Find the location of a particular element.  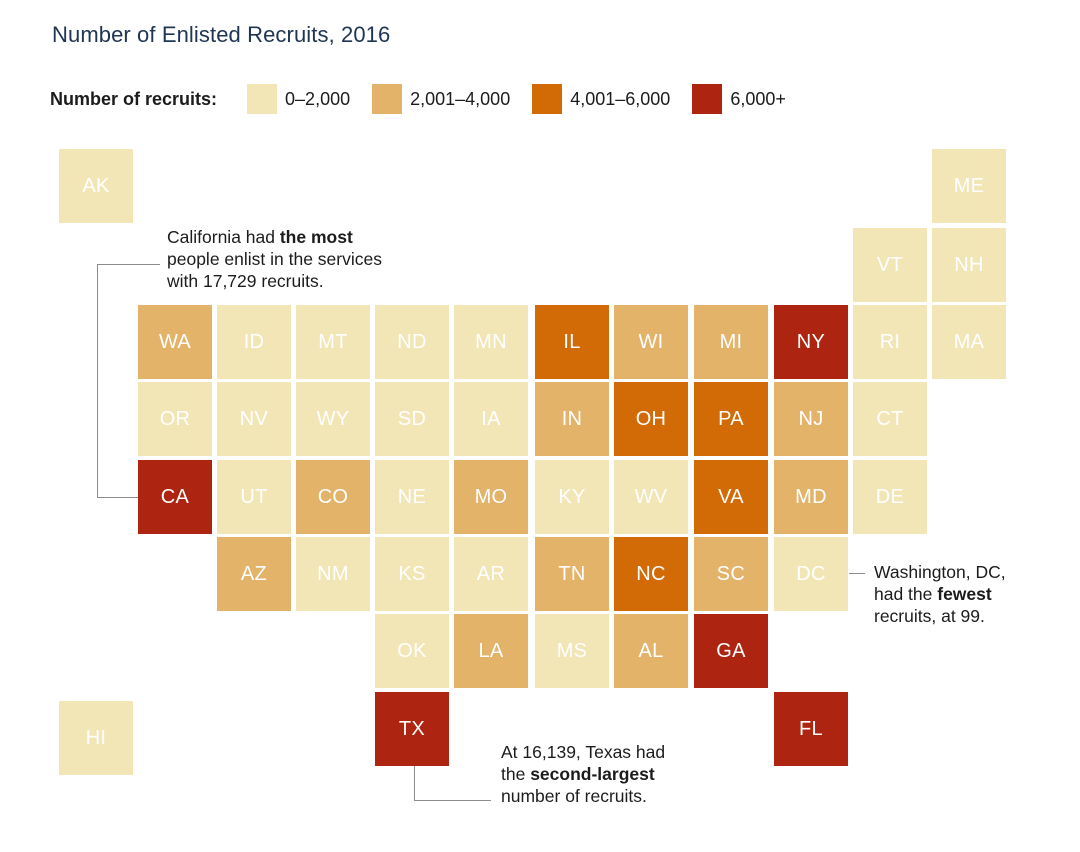

tx-leader-line-horizontal is located at coordinates (452, 800).